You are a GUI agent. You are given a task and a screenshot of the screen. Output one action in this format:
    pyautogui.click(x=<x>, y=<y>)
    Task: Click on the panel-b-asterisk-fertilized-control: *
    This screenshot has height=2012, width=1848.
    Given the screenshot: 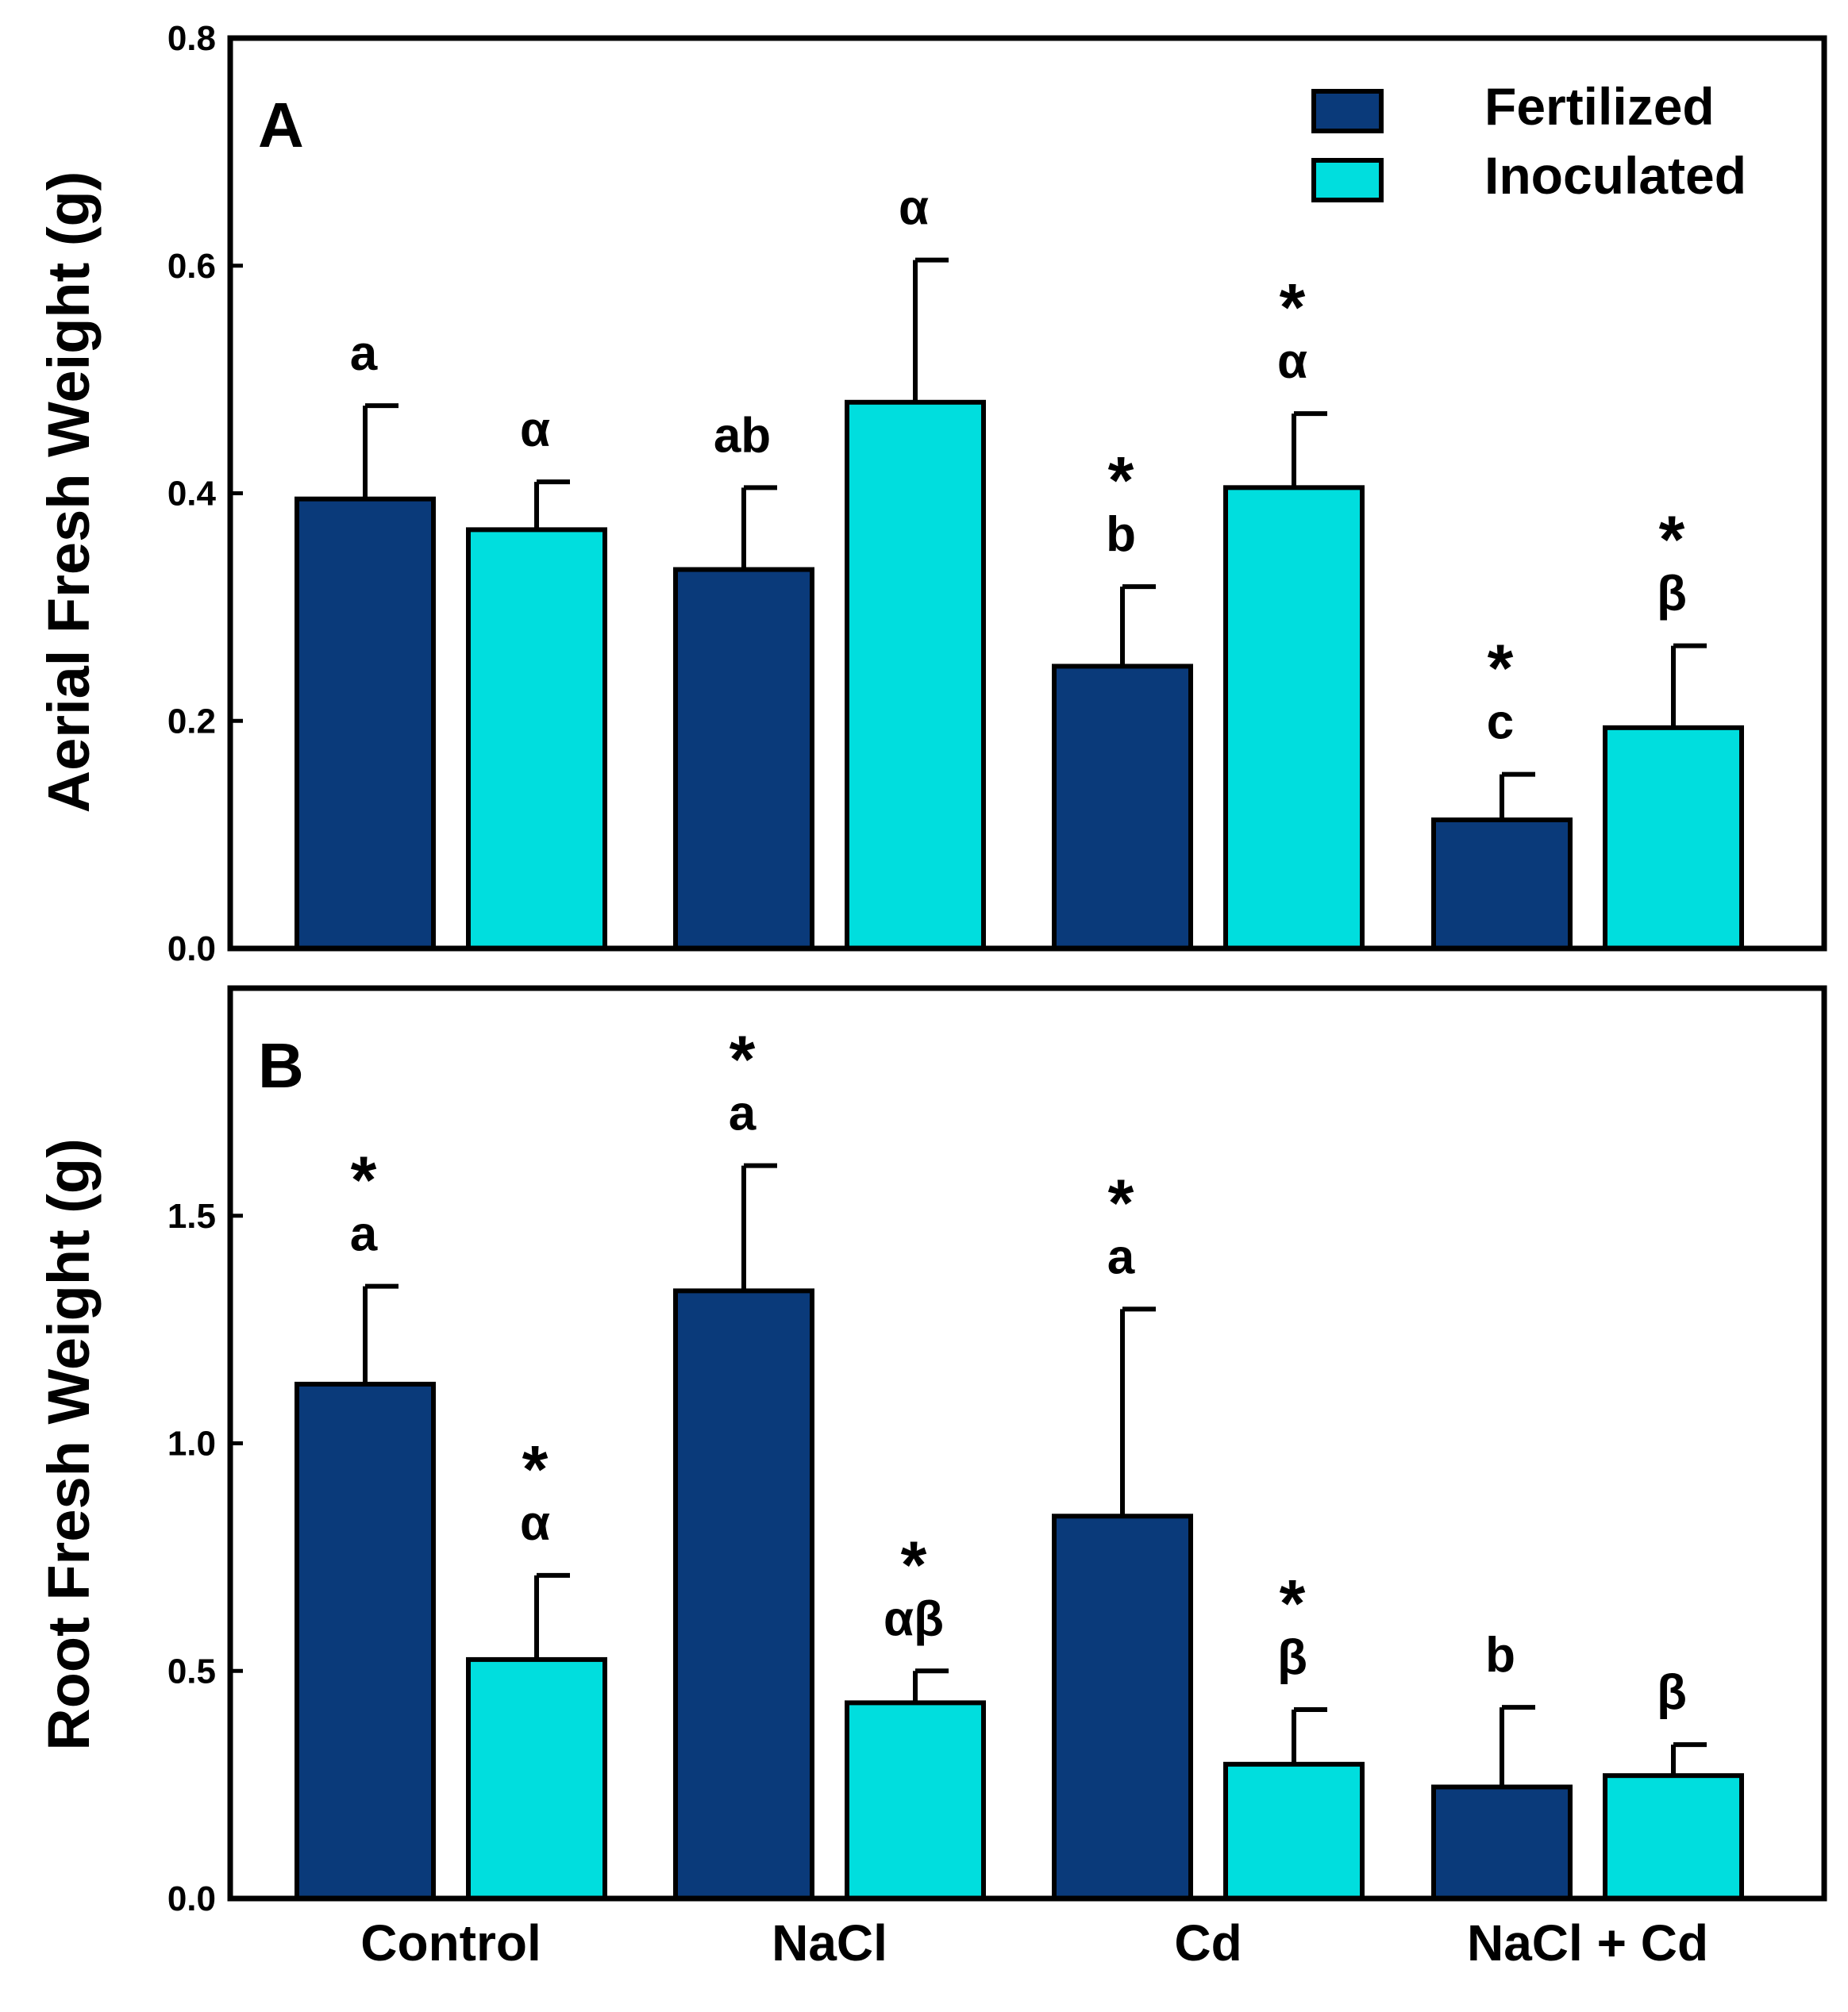 What is the action you would take?
    pyautogui.click(x=364, y=1180)
    